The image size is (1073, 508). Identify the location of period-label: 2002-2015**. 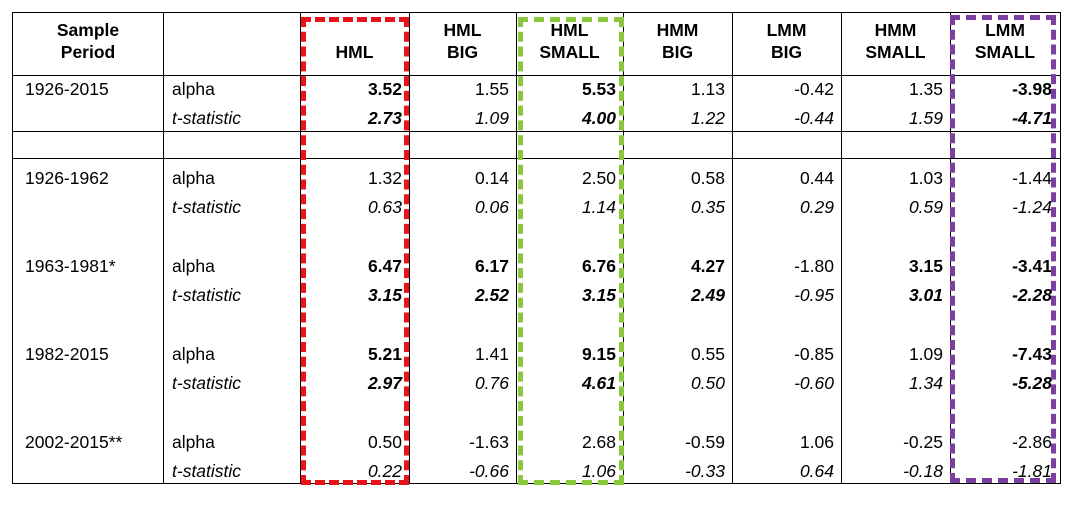
(74, 442).